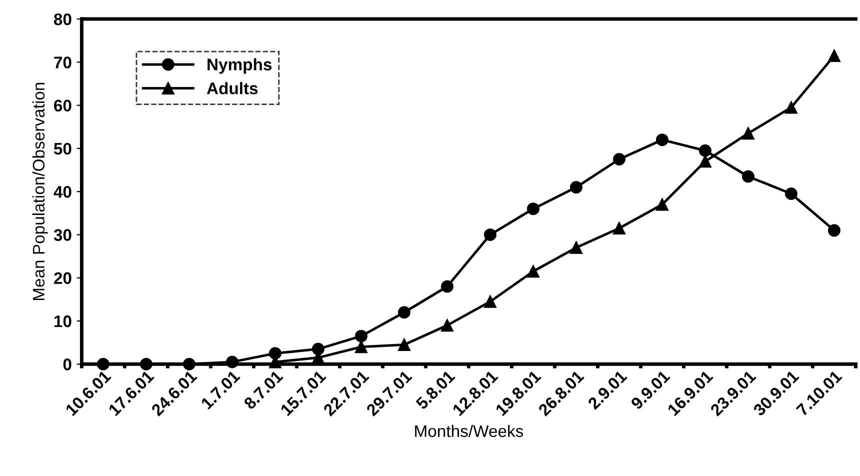 The height and width of the screenshot is (476, 860). Describe the element at coordinates (40, 191) in the screenshot. I see `y-axis-title: Mean Population/Observation` at that location.